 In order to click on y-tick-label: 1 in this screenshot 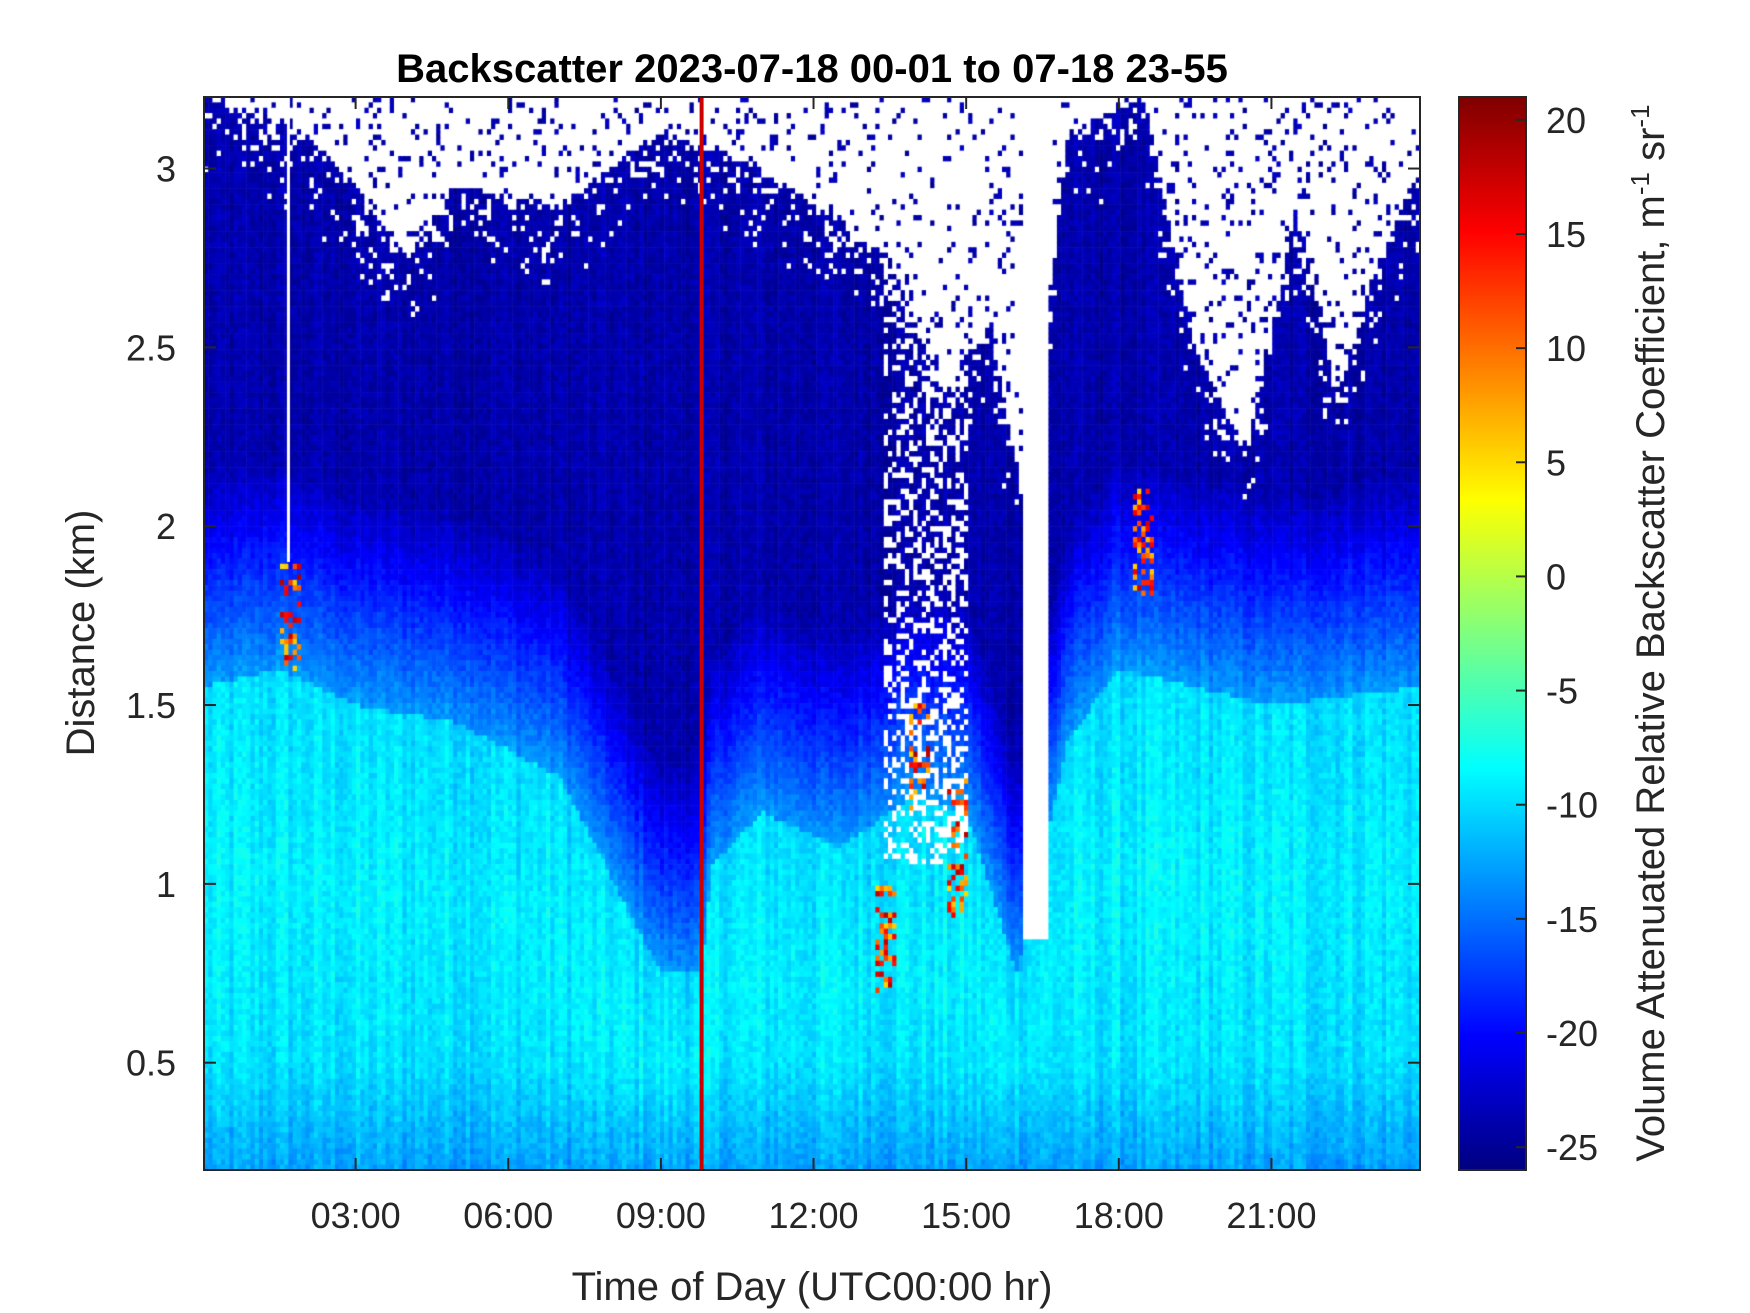, I will do `click(166, 884)`.